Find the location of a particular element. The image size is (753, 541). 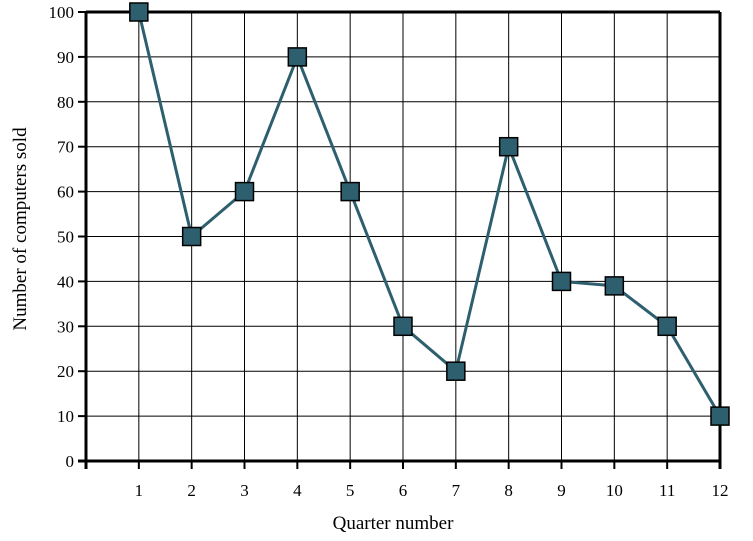

data-point-q7 is located at coordinates (456, 371).